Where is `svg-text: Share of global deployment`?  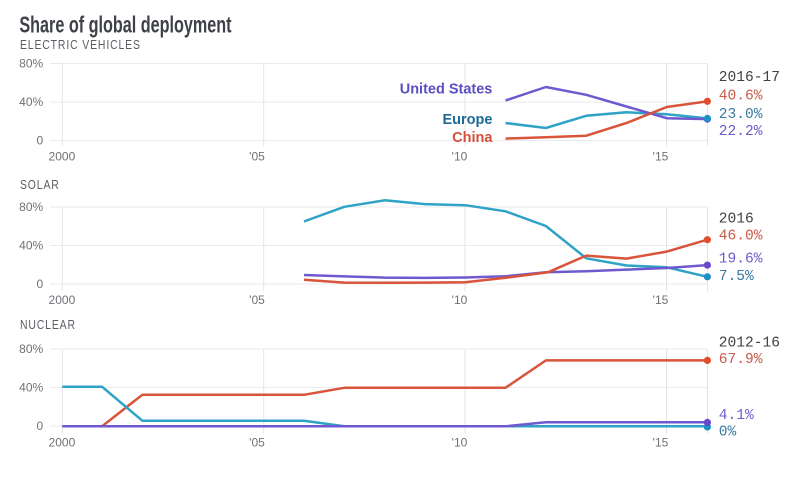 svg-text: Share of global deployment is located at coordinates (125, 25).